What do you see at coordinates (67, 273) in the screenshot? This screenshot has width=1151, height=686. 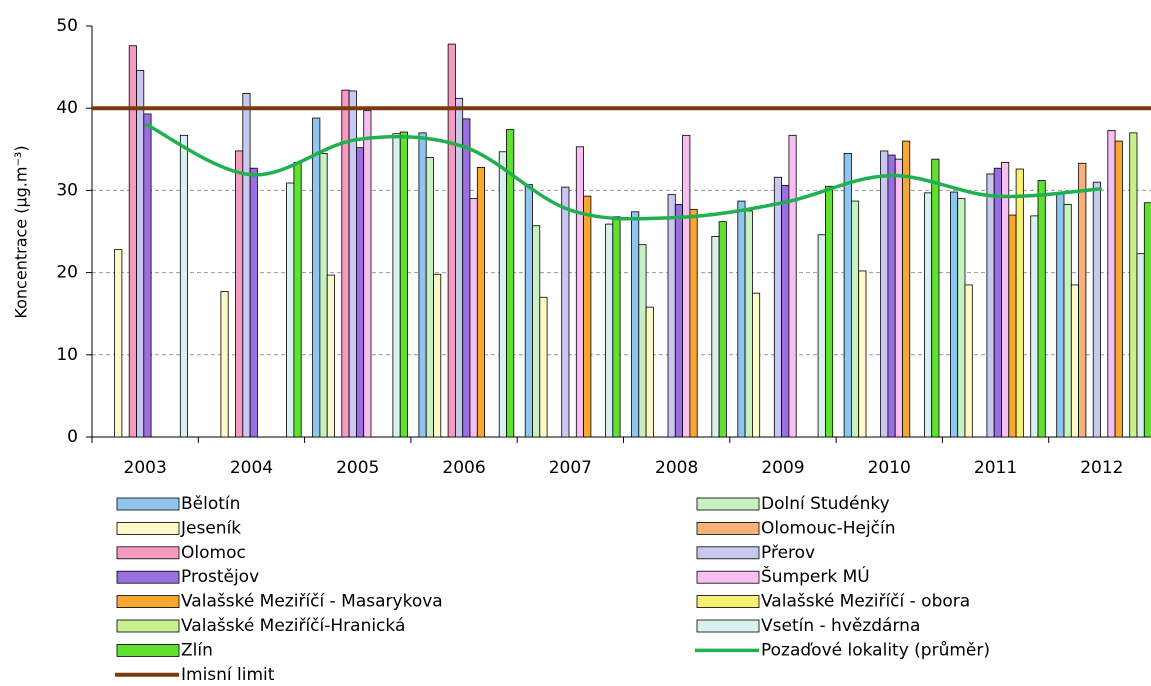 I see `y-tick-label: 20` at bounding box center [67, 273].